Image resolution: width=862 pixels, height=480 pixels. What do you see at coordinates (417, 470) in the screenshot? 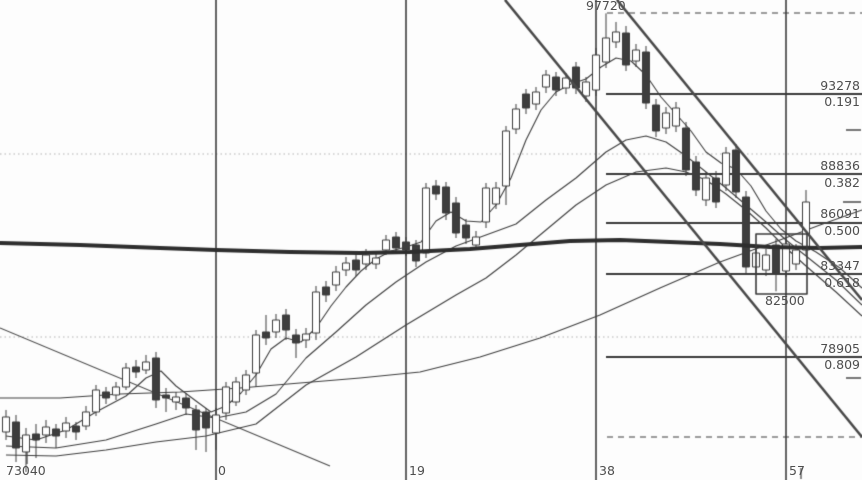
I see `x-axis-label-19: 19` at bounding box center [417, 470].